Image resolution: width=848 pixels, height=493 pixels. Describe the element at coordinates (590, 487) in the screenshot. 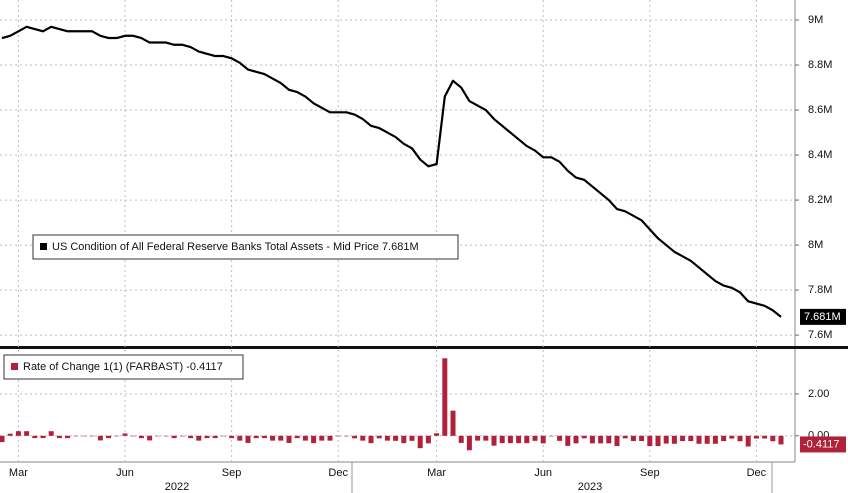

I see `year-label: 2023` at that location.